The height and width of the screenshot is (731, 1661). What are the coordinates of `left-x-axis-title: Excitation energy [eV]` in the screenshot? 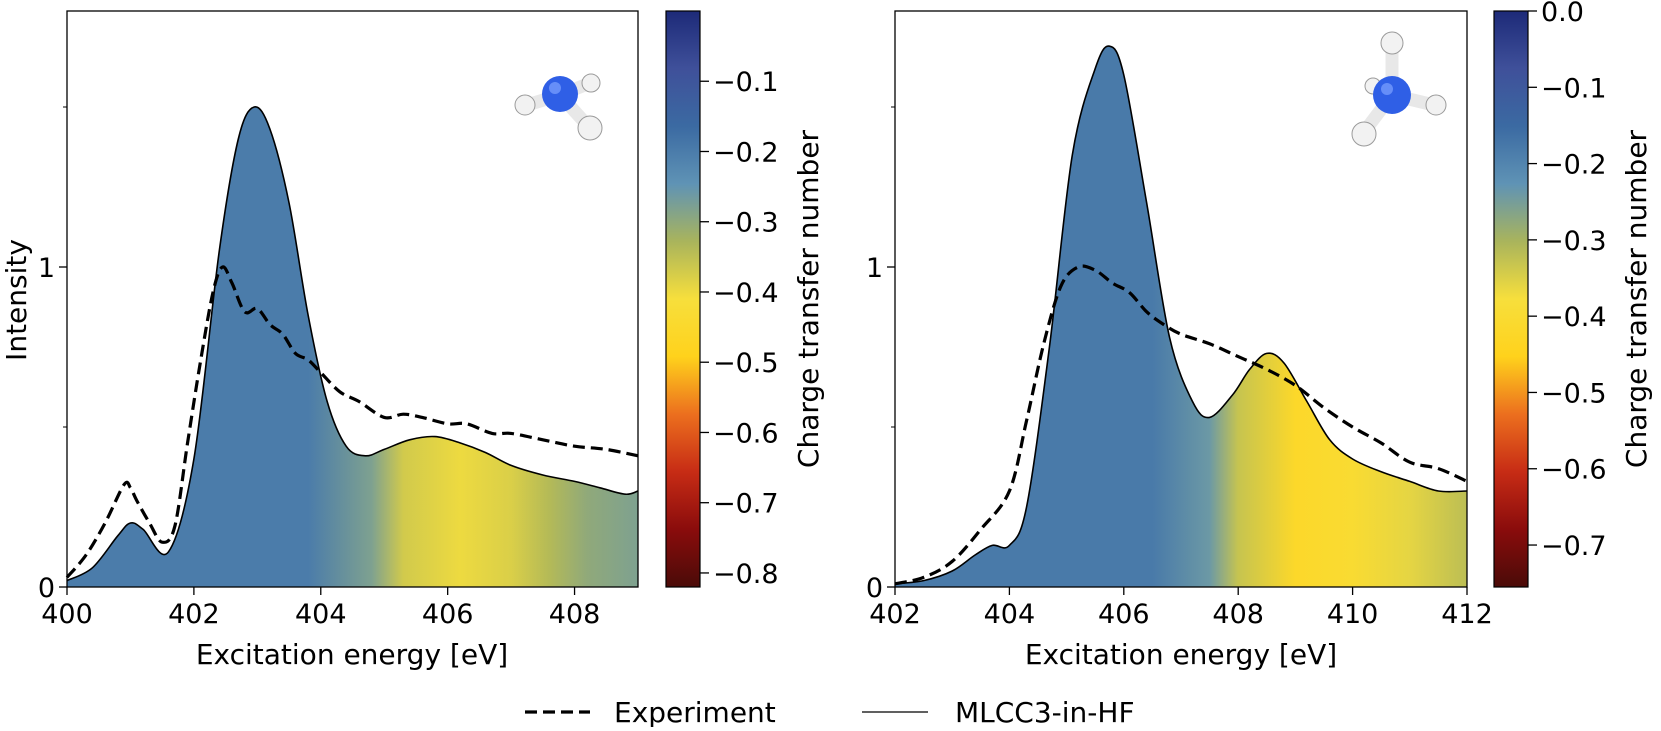 It's located at (352, 654).